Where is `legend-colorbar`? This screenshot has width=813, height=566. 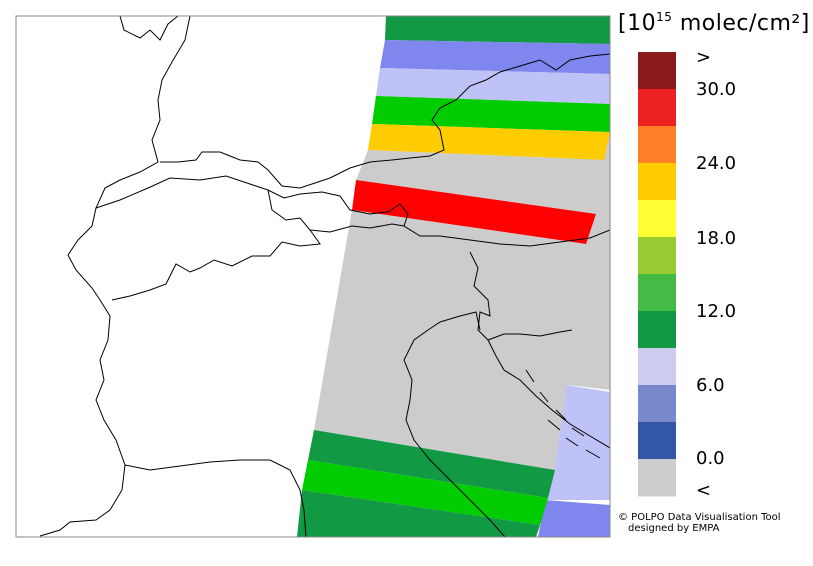
legend-colorbar is located at coordinates (657, 274).